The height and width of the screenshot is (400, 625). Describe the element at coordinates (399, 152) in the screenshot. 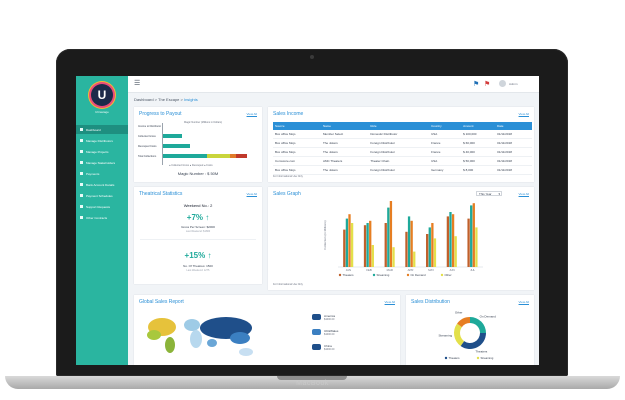

I see `table-cell: Foreign Distributor` at that location.